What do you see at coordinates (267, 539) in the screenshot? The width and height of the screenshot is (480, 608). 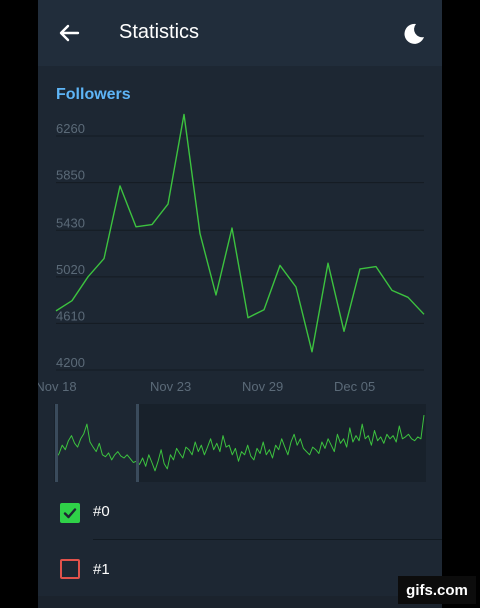 I see `legend-divider` at bounding box center [267, 539].